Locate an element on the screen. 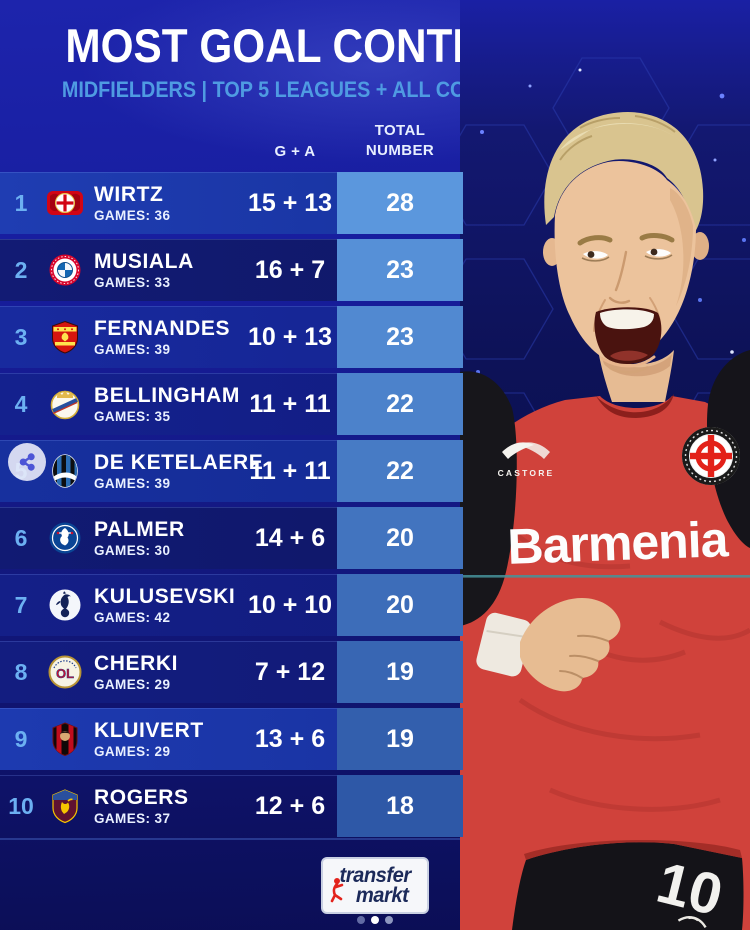  kicking-player-icon is located at coordinates (337, 892).